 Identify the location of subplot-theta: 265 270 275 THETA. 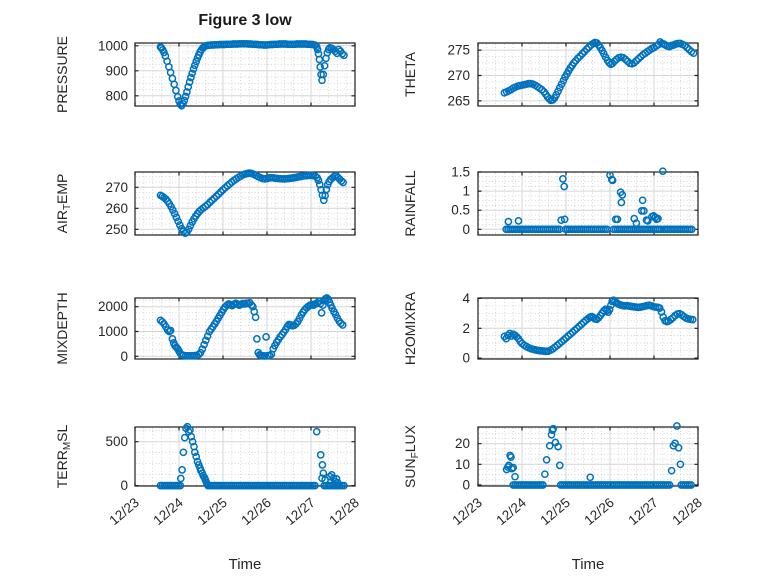
(550, 73).